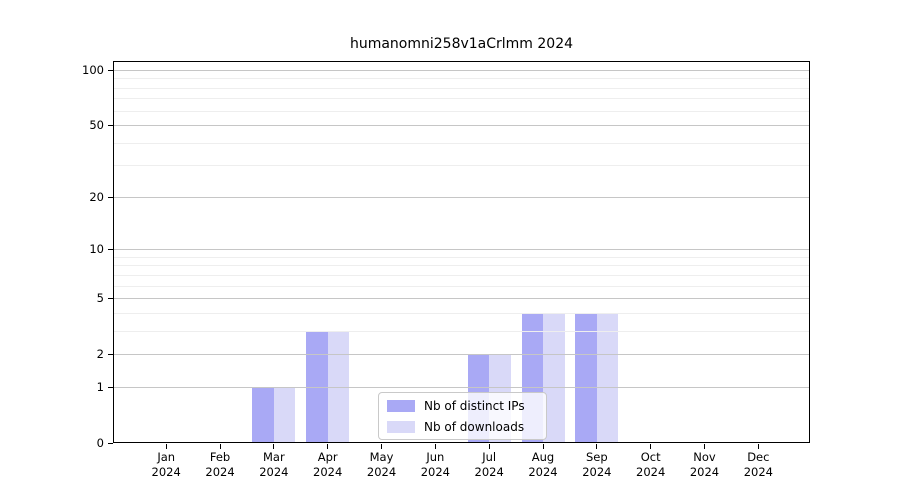  What do you see at coordinates (381, 464) in the screenshot?
I see `x-tick-label: May 2024` at bounding box center [381, 464].